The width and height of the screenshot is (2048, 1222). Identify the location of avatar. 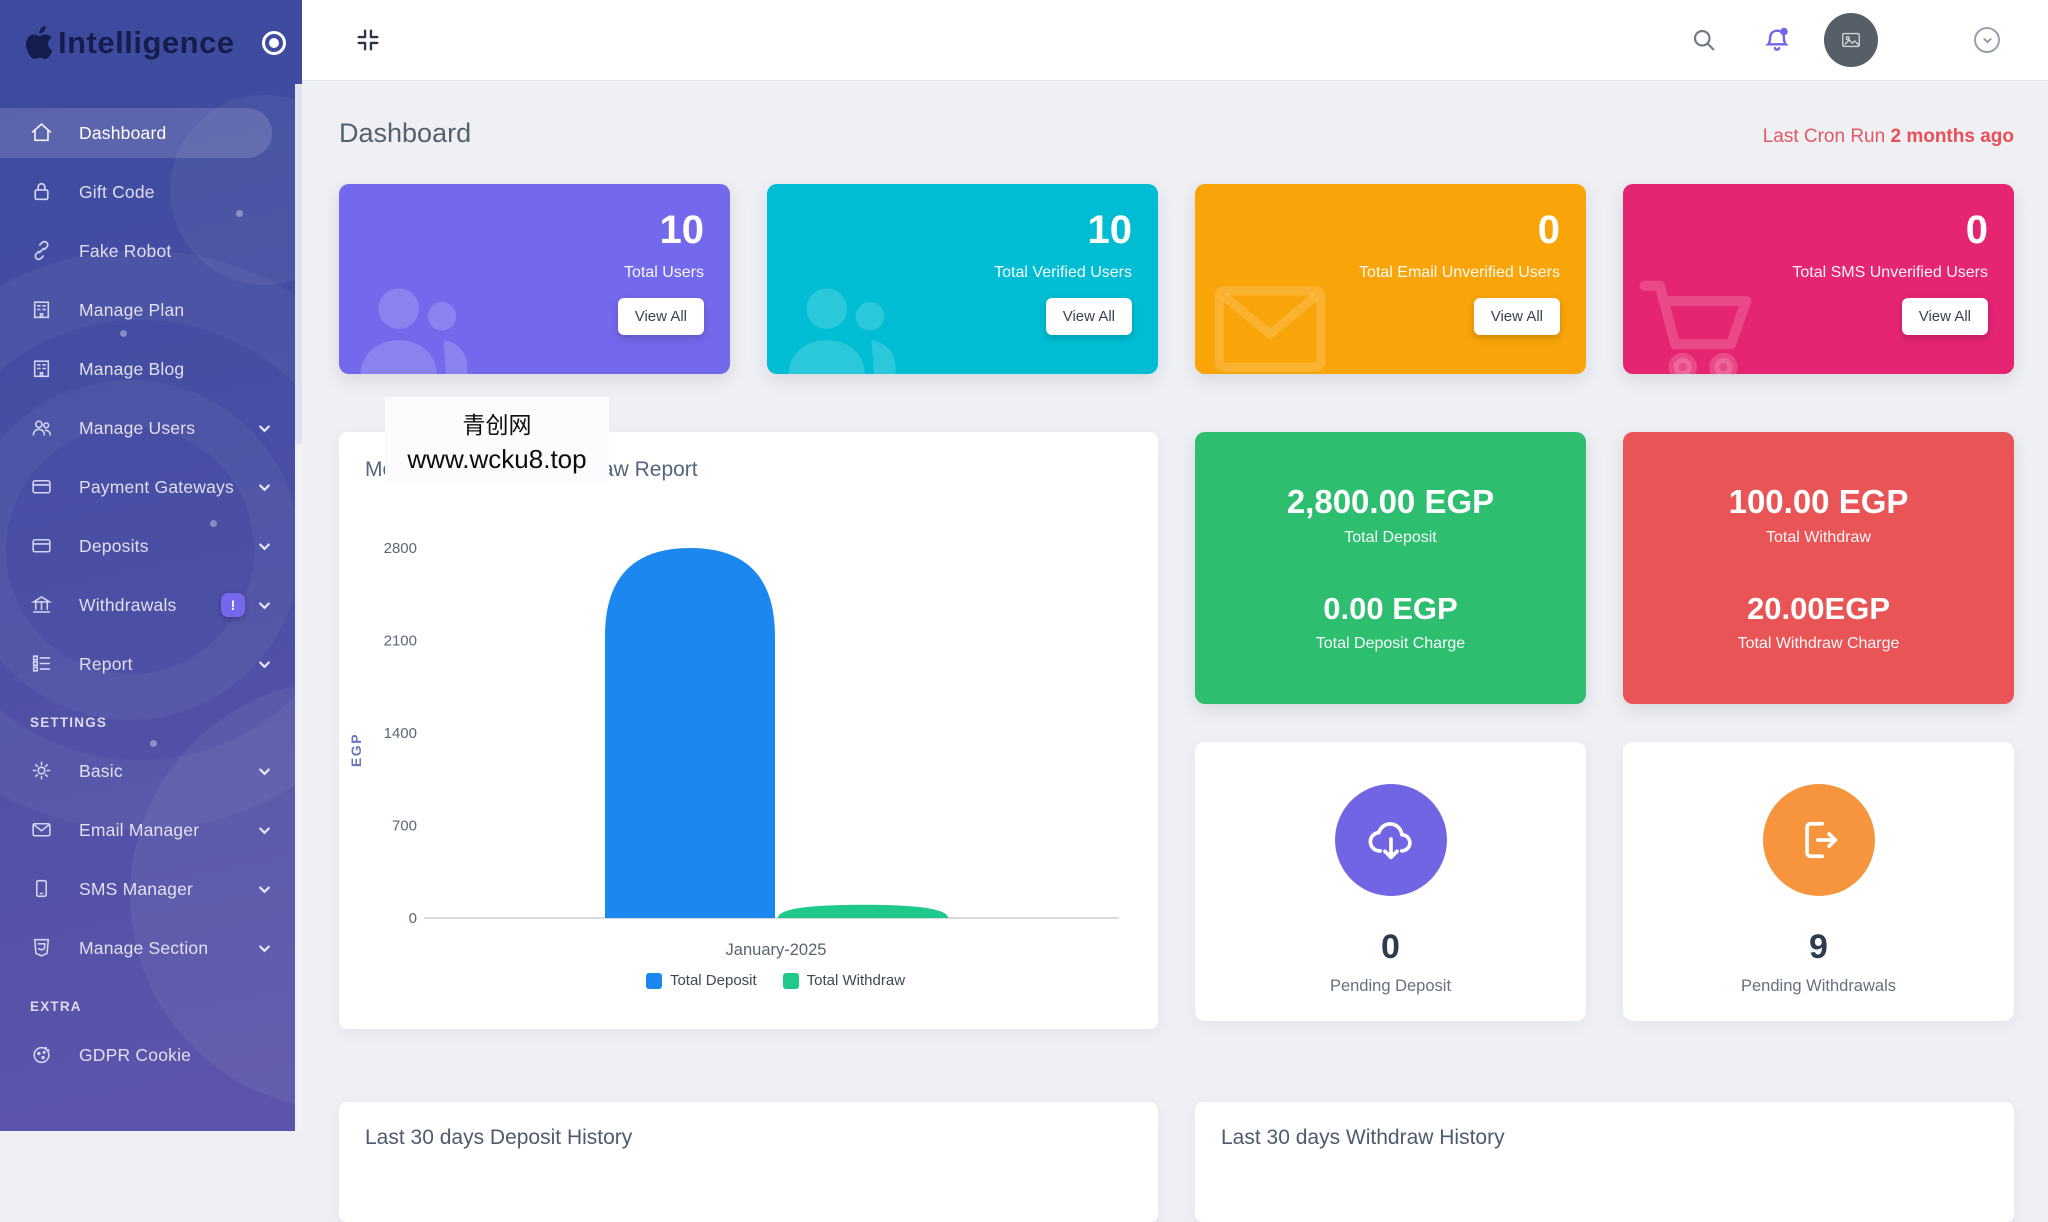
(1851, 40).